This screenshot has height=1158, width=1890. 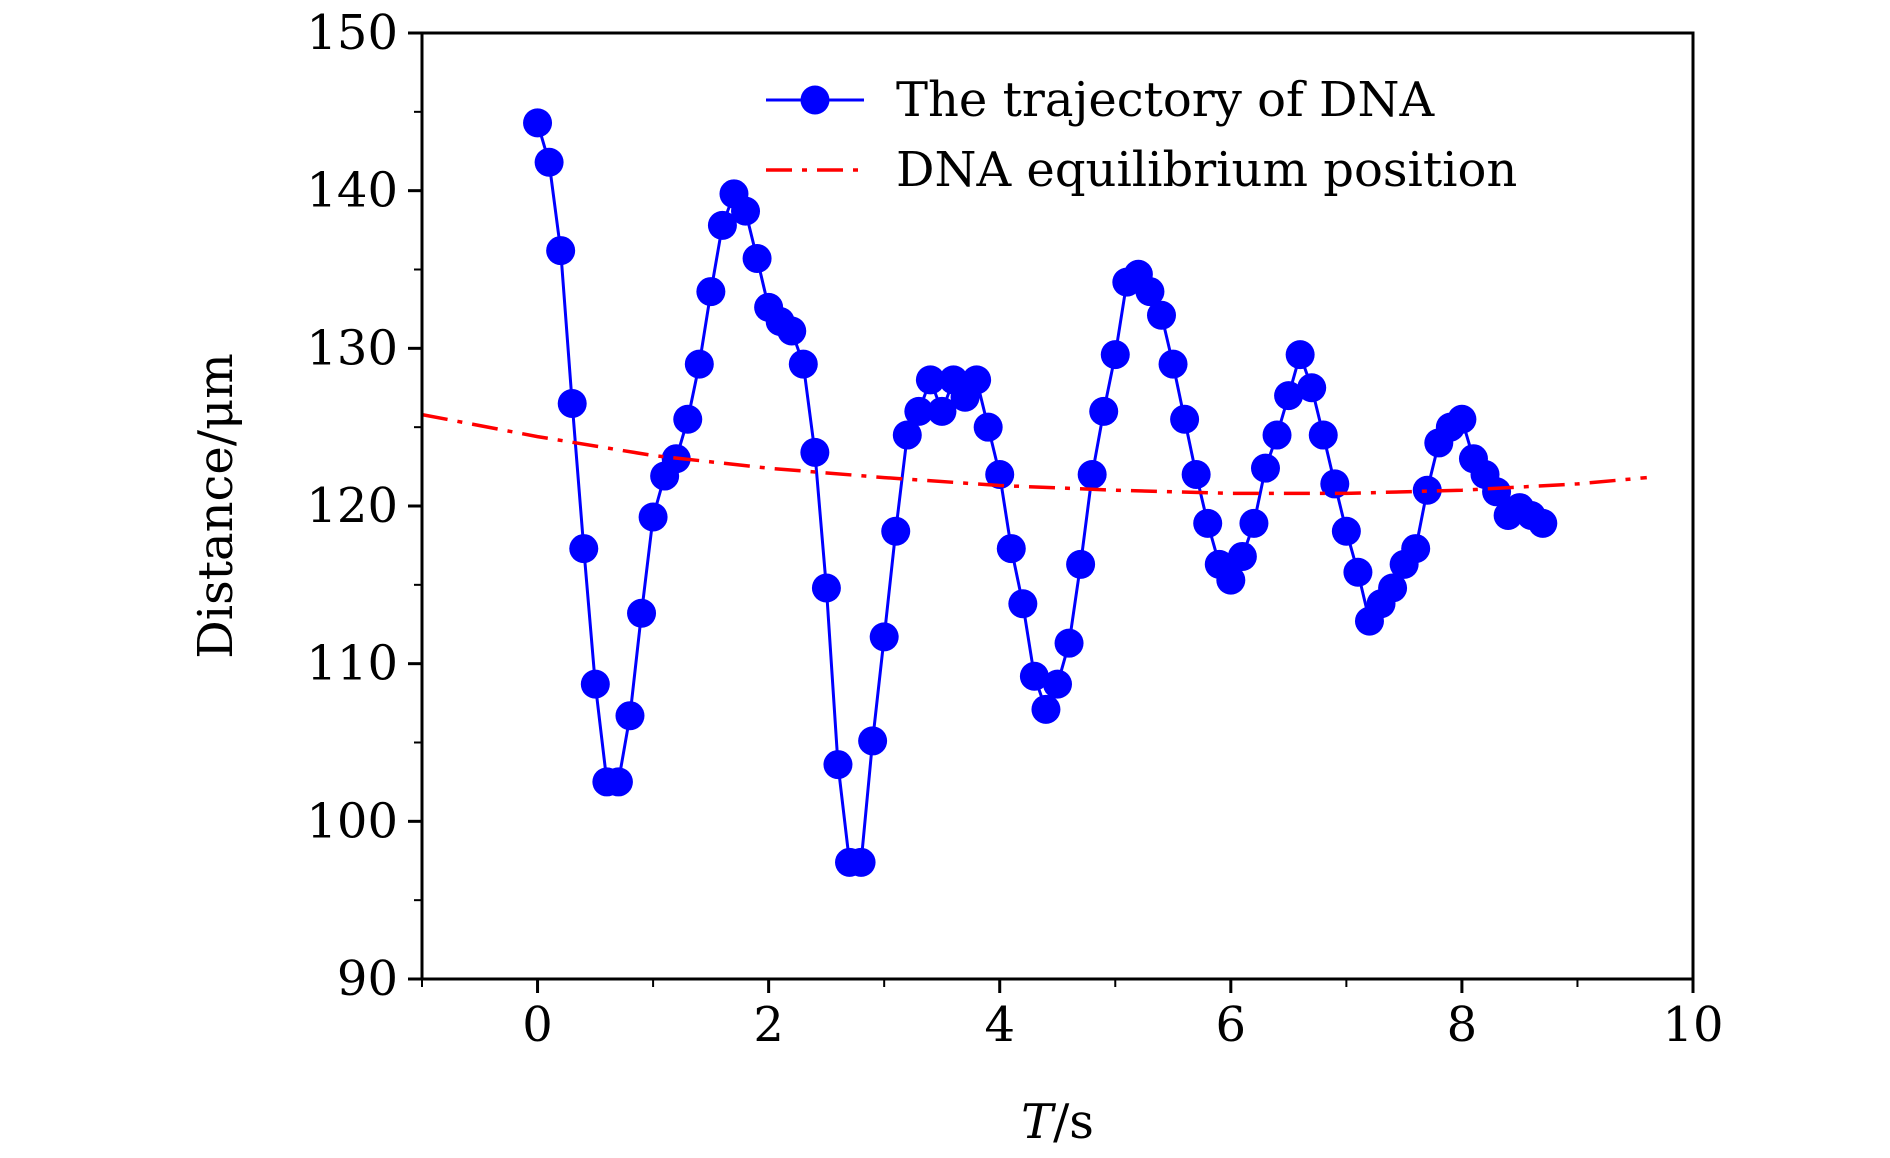 I want to click on x-axis-title: T/s, so click(x=1057, y=1122).